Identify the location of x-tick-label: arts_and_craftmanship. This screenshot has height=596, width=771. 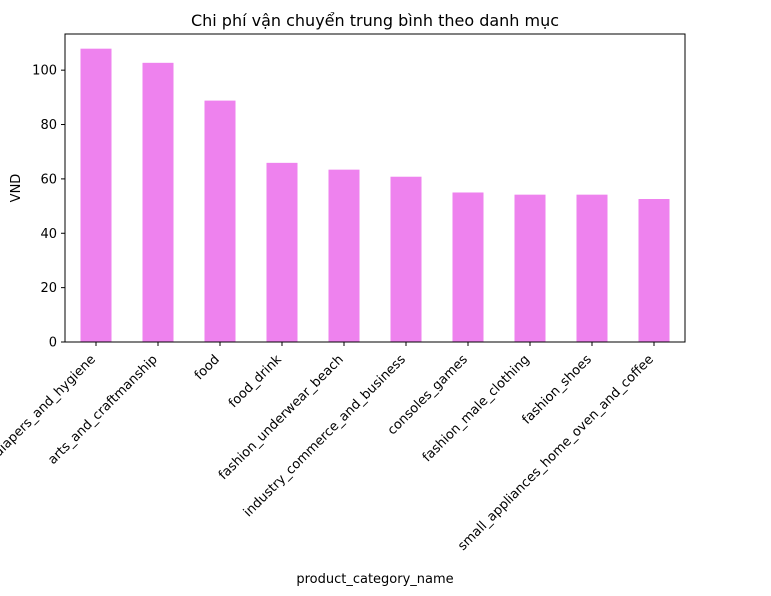
(102, 409).